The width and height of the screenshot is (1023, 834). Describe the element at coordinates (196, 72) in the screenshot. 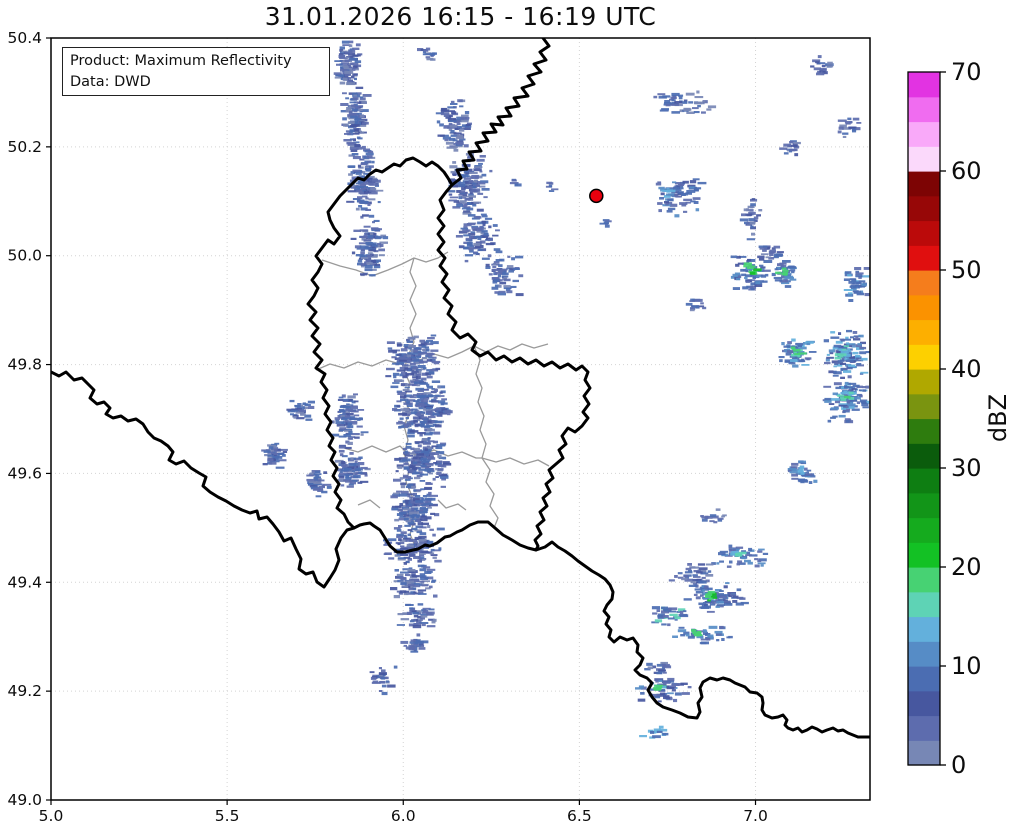

I see `product-info-box: Product: Maximum Reflectivity Data: DWD` at that location.